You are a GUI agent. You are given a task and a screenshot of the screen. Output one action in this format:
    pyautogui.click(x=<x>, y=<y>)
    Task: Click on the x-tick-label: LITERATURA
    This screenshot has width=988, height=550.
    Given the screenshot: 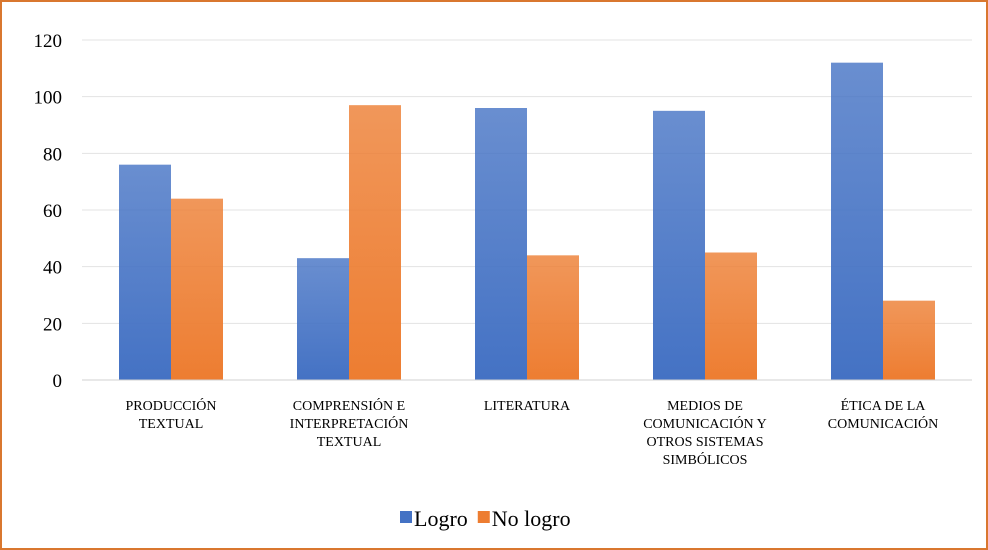 What is the action you would take?
    pyautogui.click(x=527, y=406)
    